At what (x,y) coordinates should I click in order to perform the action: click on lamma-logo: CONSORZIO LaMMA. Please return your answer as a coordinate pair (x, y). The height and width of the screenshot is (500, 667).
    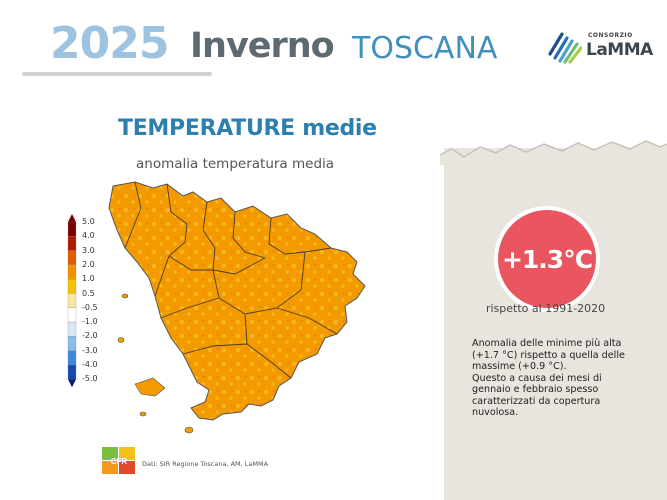
    Looking at the image, I should click on (600, 48).